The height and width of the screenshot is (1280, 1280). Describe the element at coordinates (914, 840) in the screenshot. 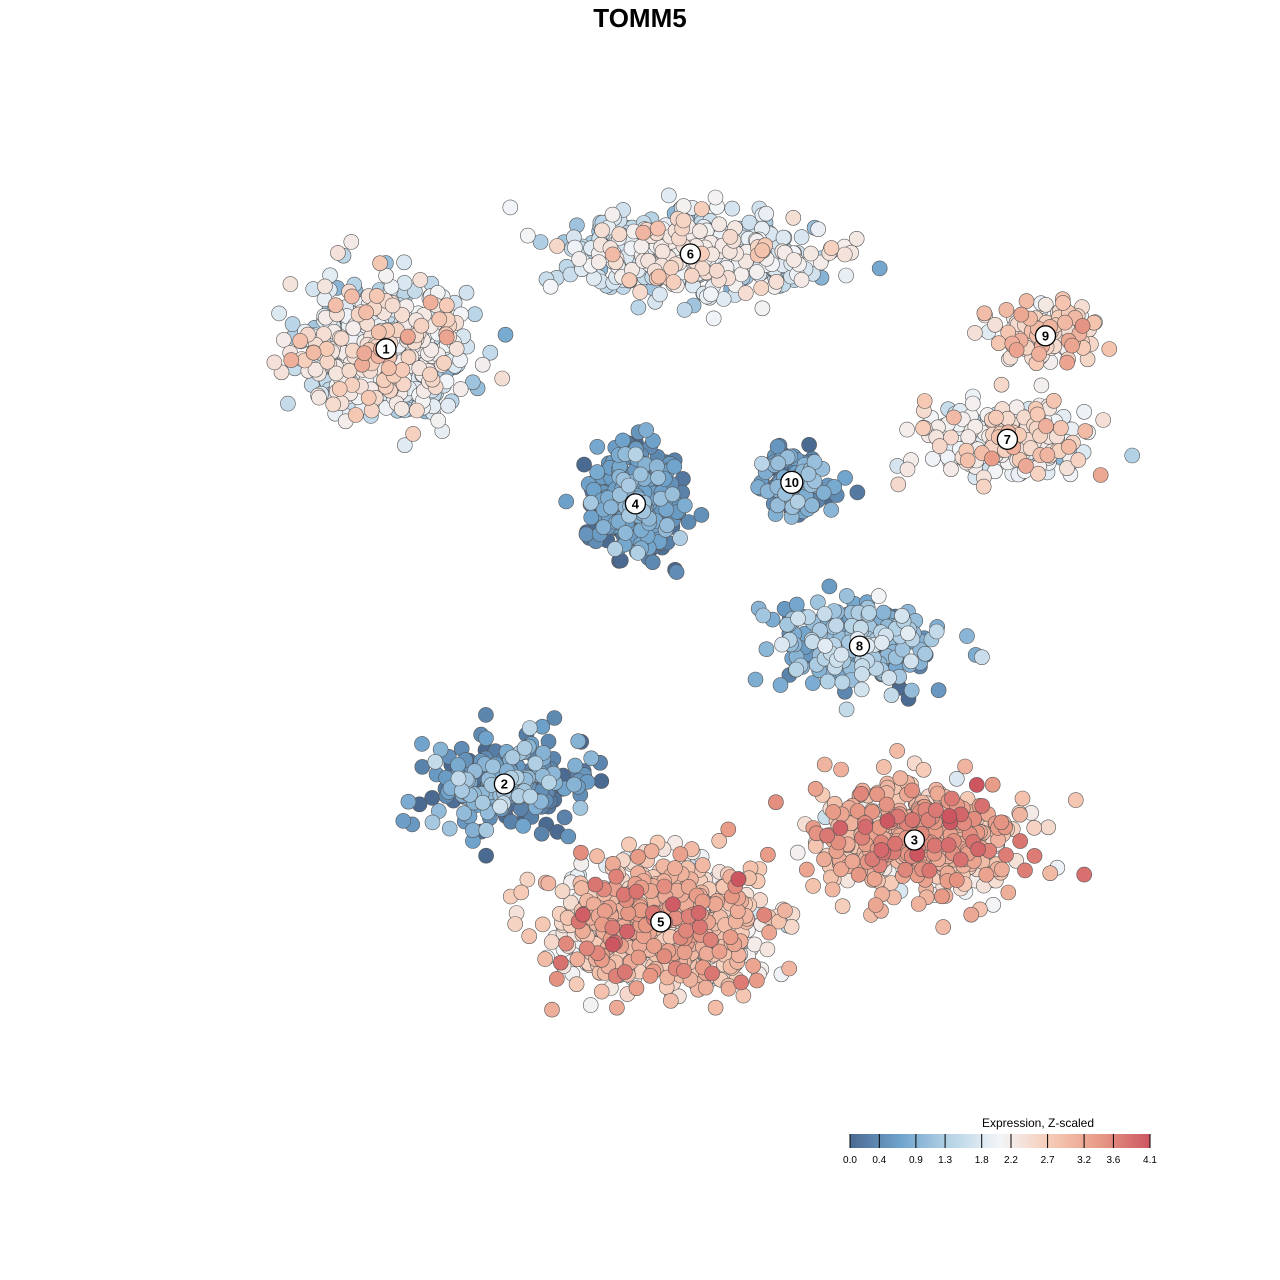

I see `cluster-label-3: 3` at that location.